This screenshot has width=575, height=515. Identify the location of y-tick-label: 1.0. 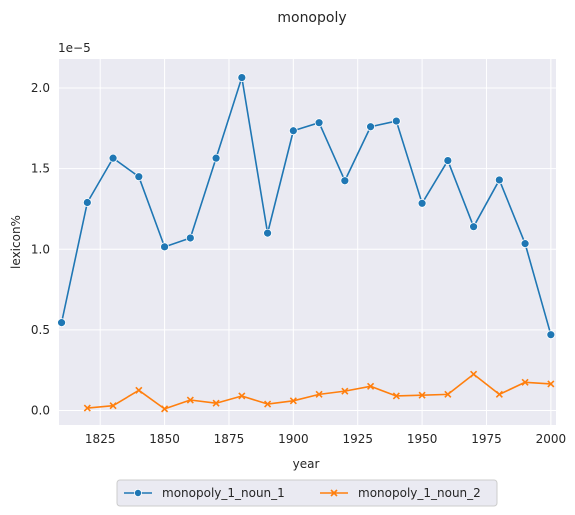
(40, 249).